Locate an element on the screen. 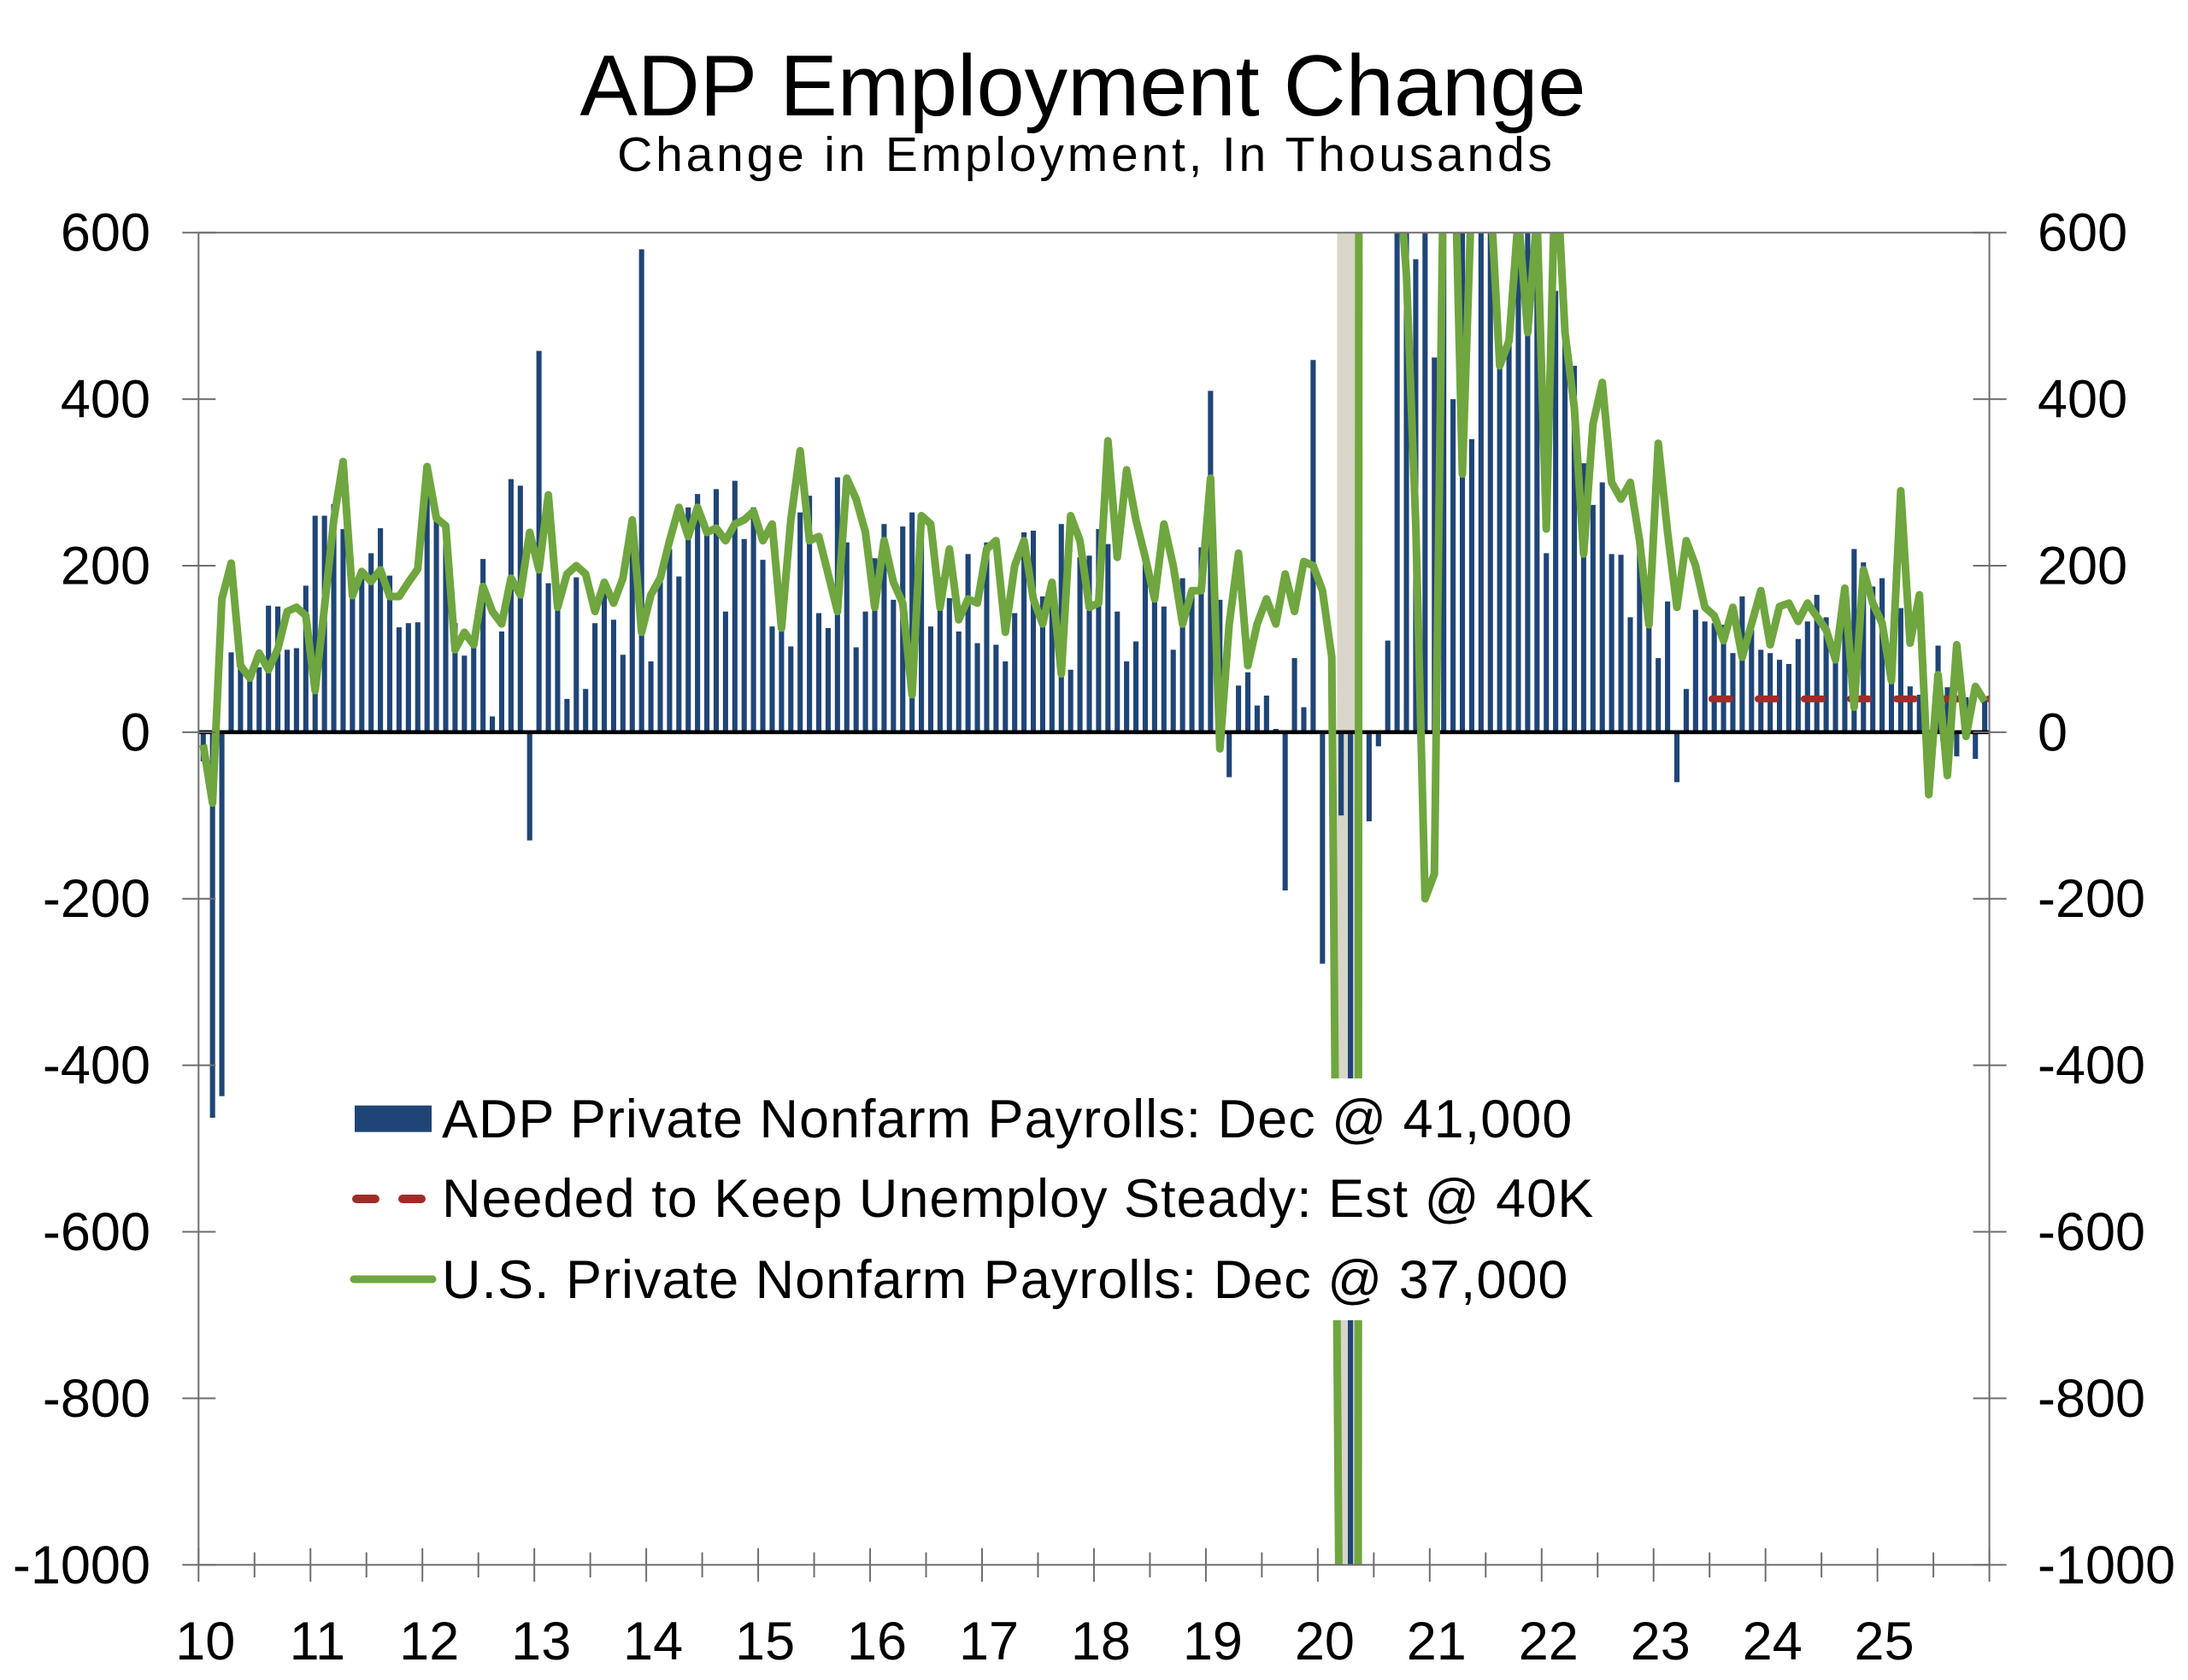 This screenshot has width=2188, height=1680. svg-text: 12 is located at coordinates (429, 1641).